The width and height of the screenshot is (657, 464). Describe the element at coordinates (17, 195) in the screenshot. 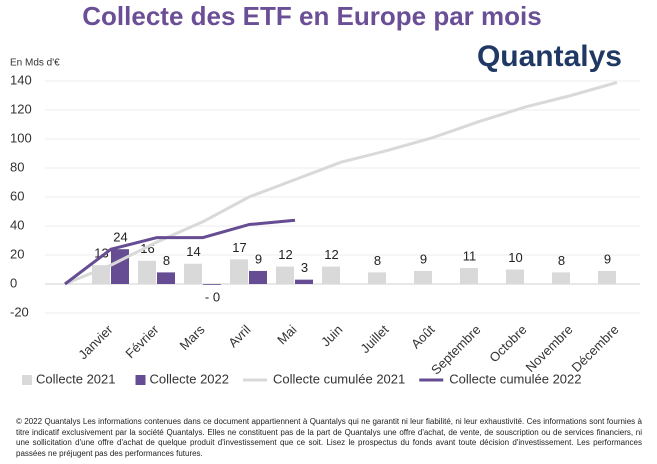

I see `y-tick-label: 60` at that location.